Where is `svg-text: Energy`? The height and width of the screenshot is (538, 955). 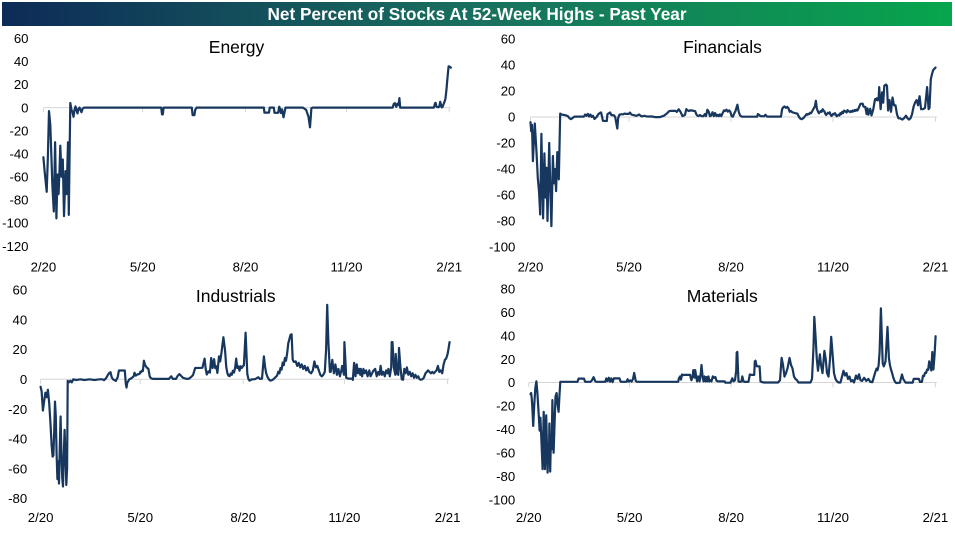 svg-text: Energy is located at coordinates (237, 47).